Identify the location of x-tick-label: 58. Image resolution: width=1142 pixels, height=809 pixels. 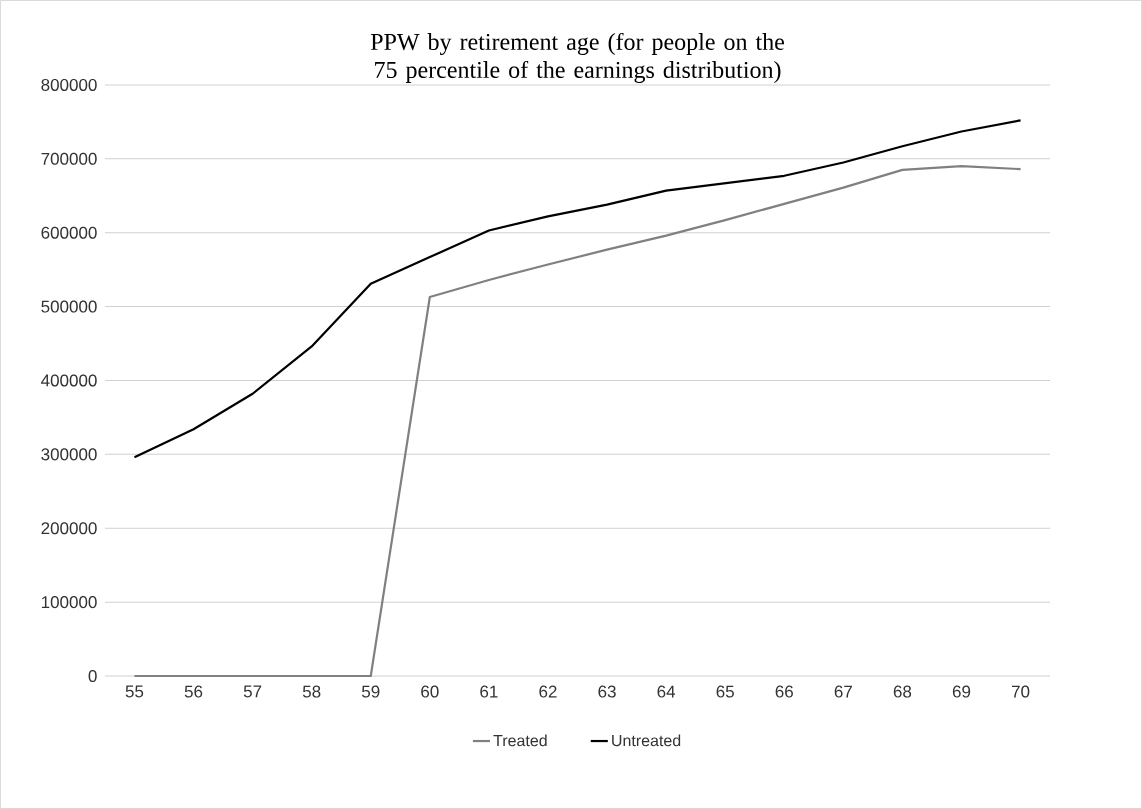
(311, 691).